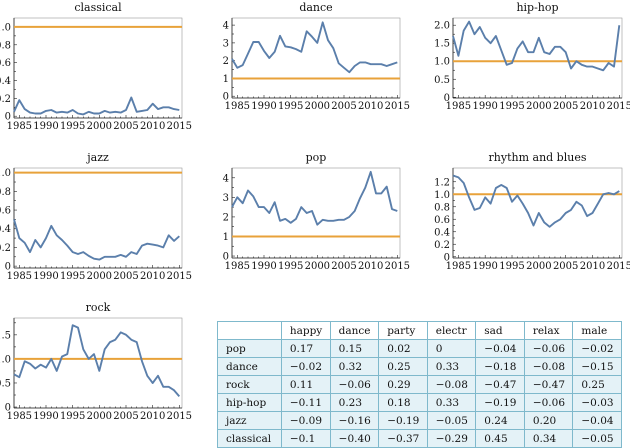 This screenshot has height=448, width=630. What do you see at coordinates (500, 420) in the screenshot?
I see `table-cell: 0.24` at bounding box center [500, 420].